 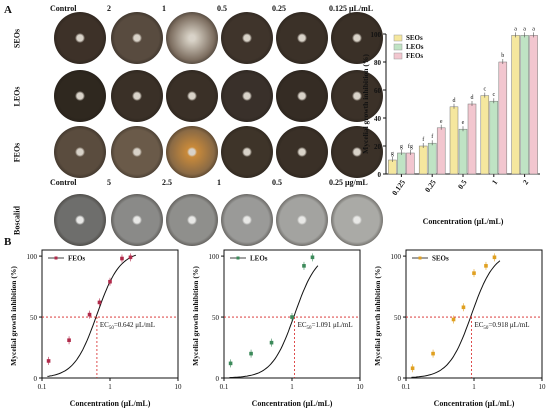 I want to click on x-tick-label: 10, so click(x=543, y=387).